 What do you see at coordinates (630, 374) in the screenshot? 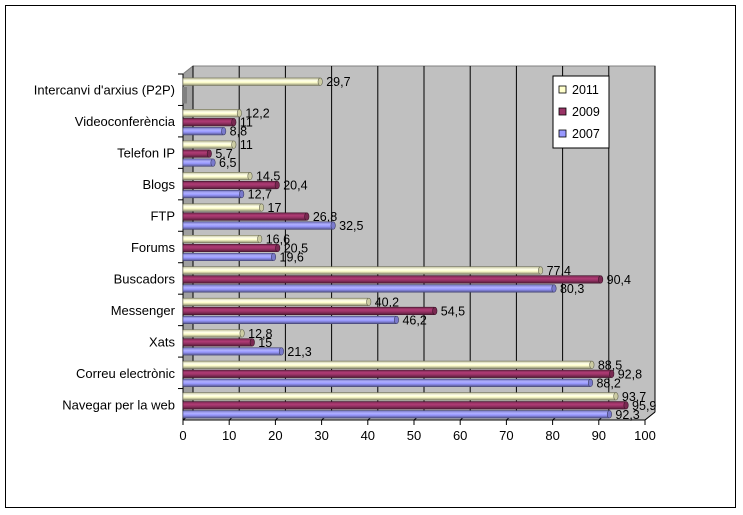
I see `data-label: 92,8` at bounding box center [630, 374].